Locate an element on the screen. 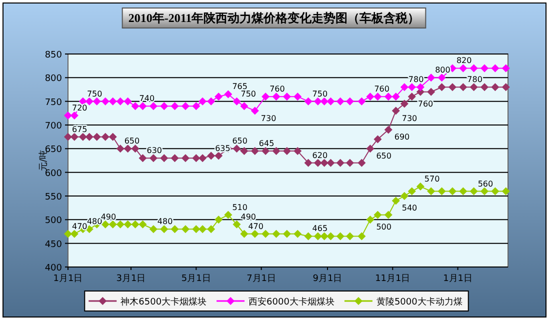  data-label: 470 is located at coordinates (80, 226).